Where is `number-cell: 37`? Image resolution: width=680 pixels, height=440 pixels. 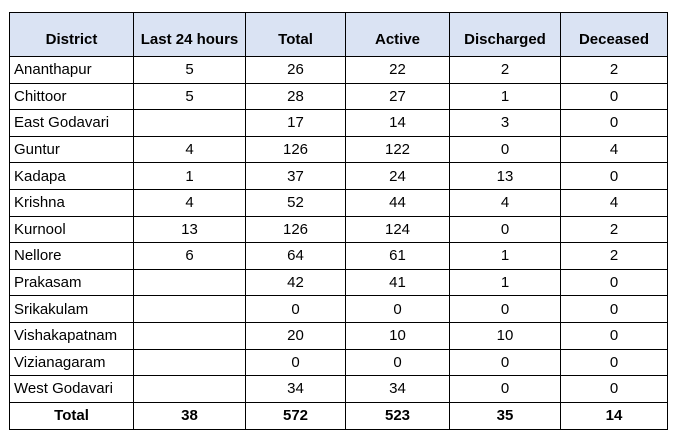 number-cell: 37 is located at coordinates (295, 176).